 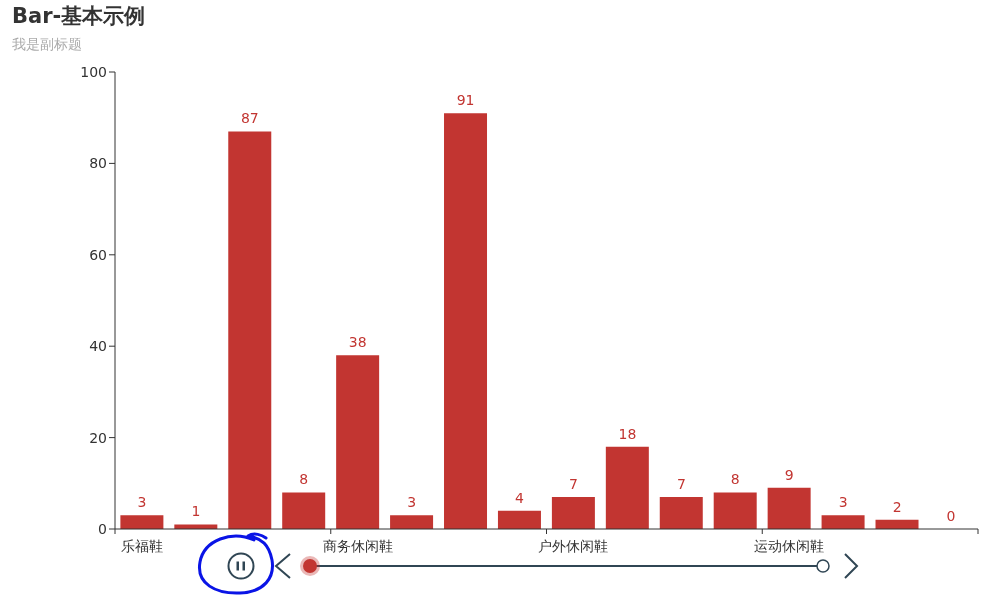 I want to click on data-label: 38, so click(x=357, y=342).